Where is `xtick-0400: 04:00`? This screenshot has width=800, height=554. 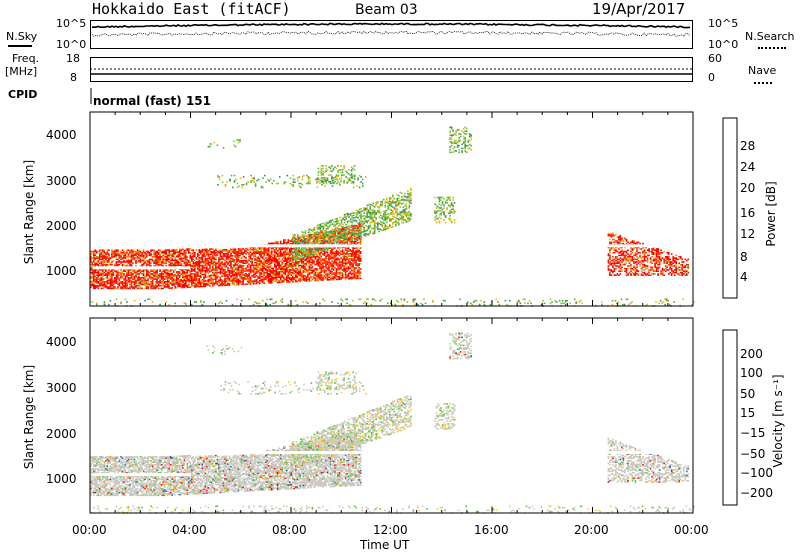 xtick-0400: 04:00 is located at coordinates (189, 530).